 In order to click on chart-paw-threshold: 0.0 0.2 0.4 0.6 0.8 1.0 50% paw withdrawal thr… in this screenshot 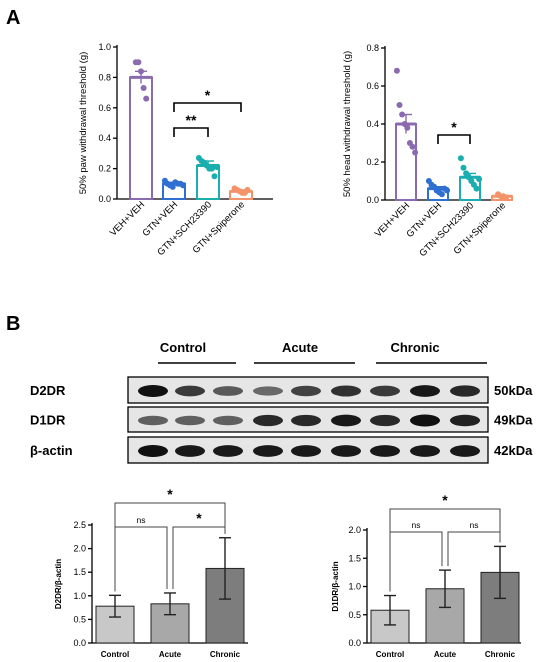, I will do `click(175, 150)`.